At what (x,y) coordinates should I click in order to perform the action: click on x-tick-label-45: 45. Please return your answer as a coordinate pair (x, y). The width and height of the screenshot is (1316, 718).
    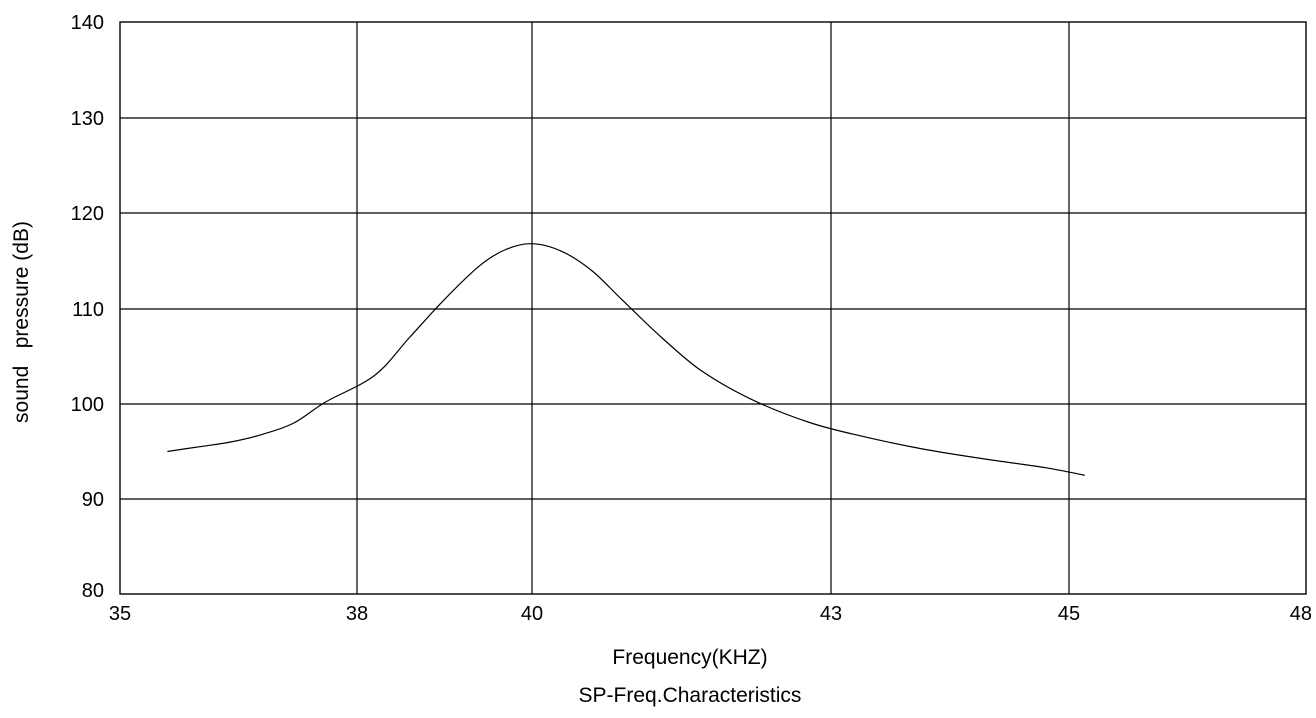
    Looking at the image, I should click on (1069, 614).